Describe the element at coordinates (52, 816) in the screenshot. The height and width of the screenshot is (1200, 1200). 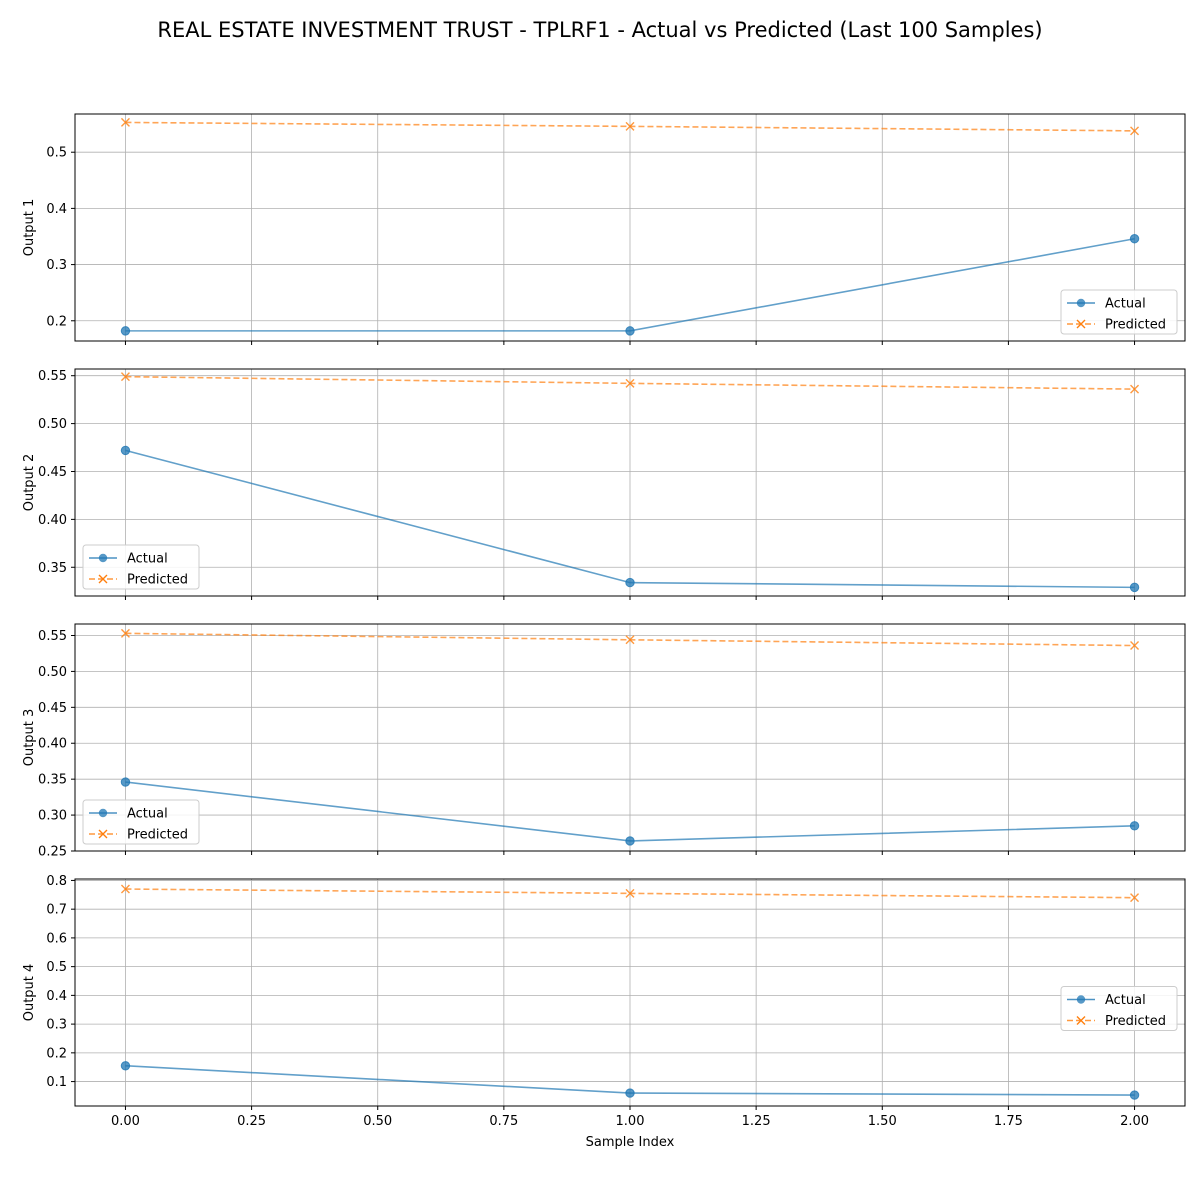
I see `y-tick-label: 0.30` at that location.